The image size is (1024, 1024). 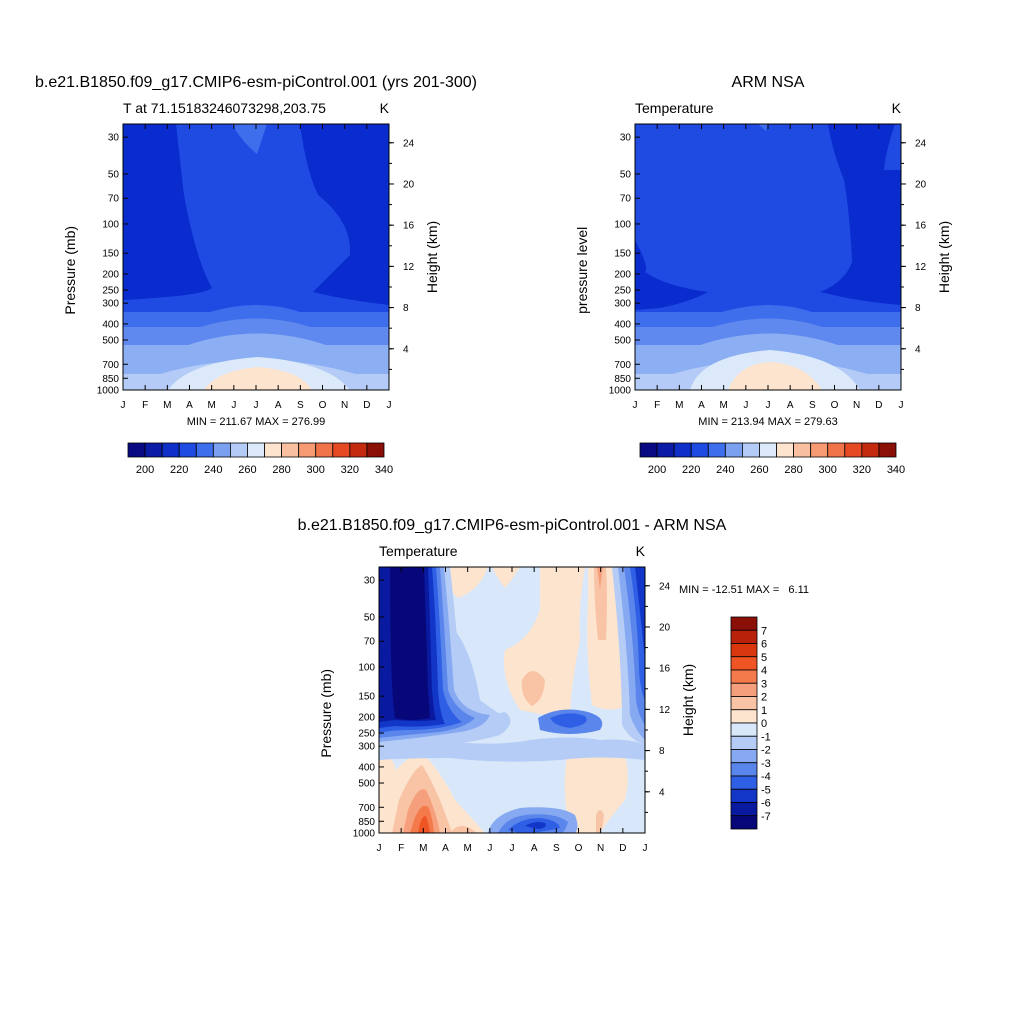 What do you see at coordinates (944, 257) in the screenshot?
I see `y-right-axis-title: Height (km)` at bounding box center [944, 257].